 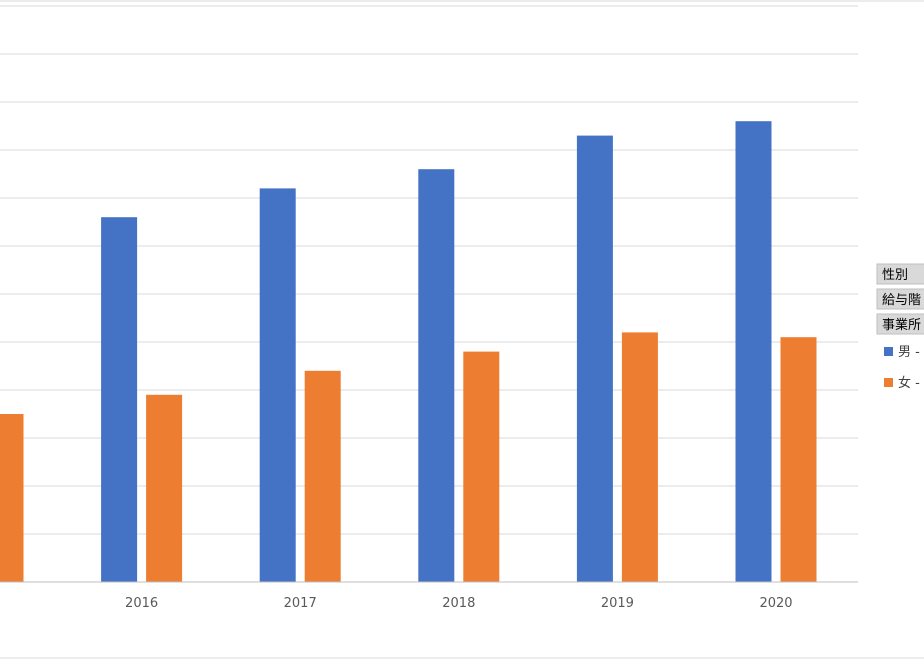 I want to click on x-tick-label: 2018, so click(x=458, y=603).